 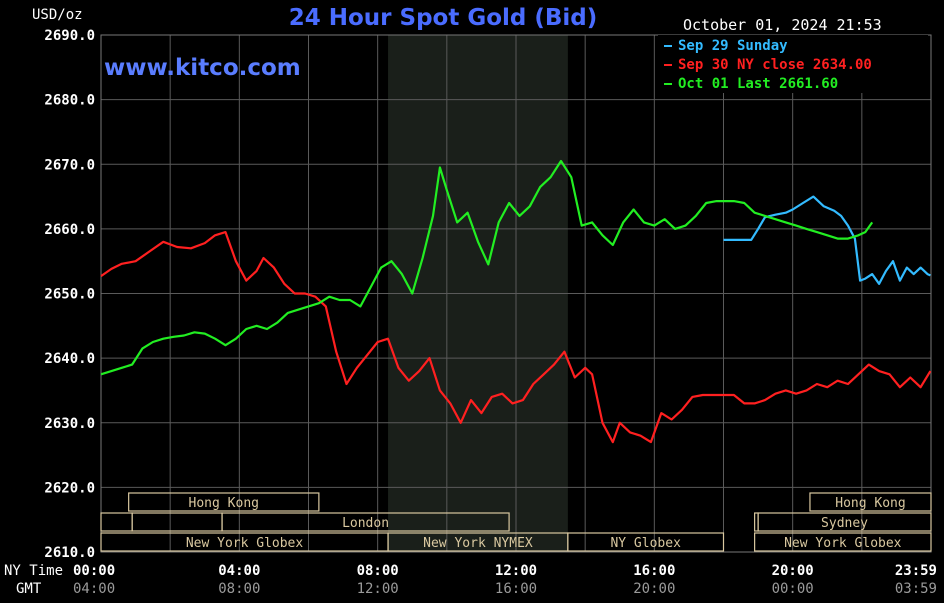 What do you see at coordinates (733, 46) in the screenshot?
I see `legend-label-0: Sep 29 Sunday` at bounding box center [733, 46].